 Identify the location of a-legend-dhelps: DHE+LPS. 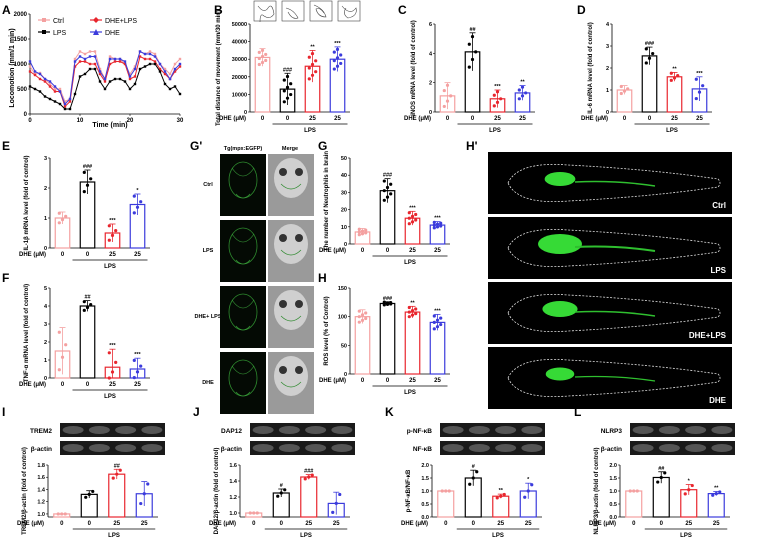
(121, 21).